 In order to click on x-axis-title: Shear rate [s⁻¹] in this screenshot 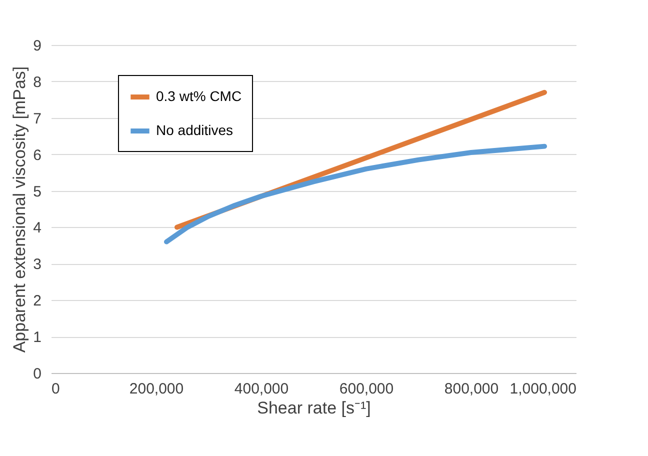, I will do `click(314, 408)`.